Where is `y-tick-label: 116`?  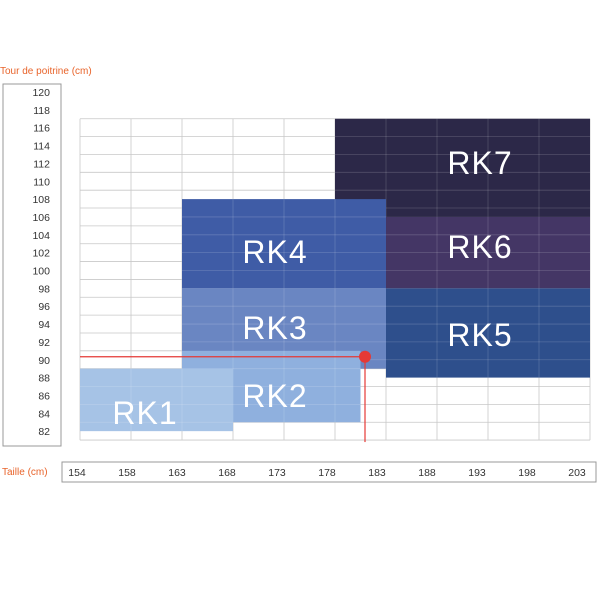 y-tick-label: 116 is located at coordinates (41, 129).